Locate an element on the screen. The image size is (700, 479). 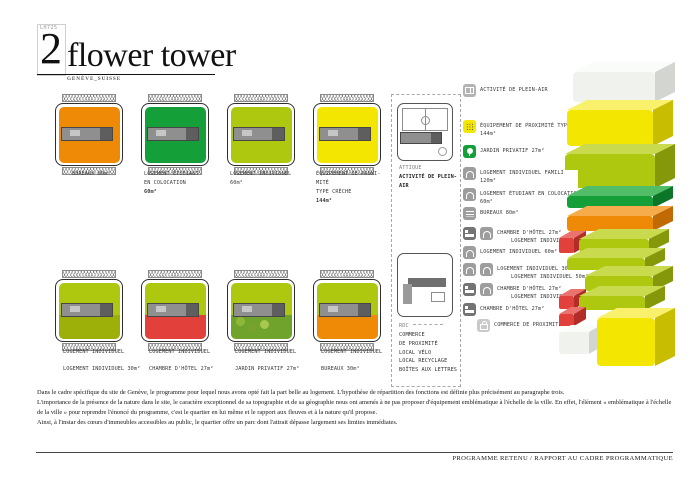
floor-plan-colocation is located at coordinates (175, 134).